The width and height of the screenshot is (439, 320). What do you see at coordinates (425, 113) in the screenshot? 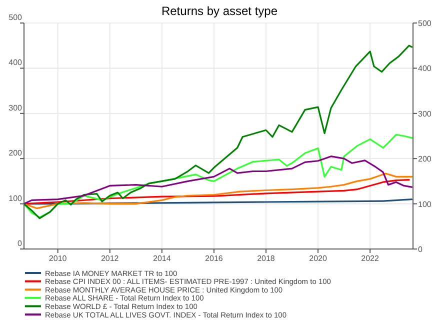
I see `y2-tick-label: 300` at bounding box center [425, 113].